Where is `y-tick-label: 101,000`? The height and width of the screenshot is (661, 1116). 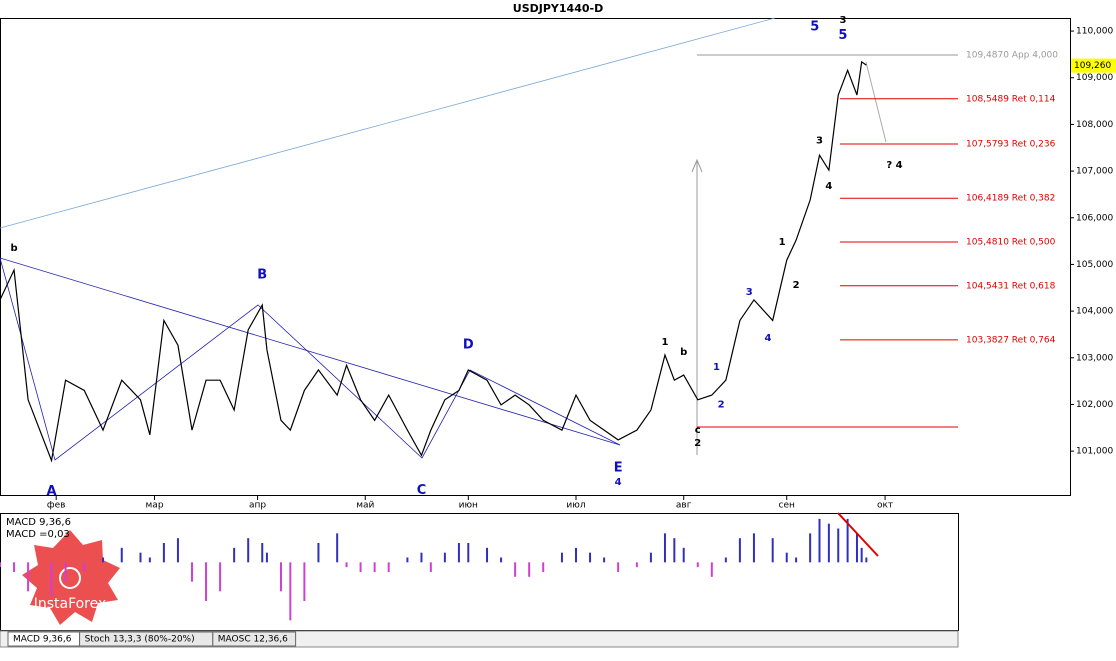
y-tick-label: 101,000 is located at coordinates (1094, 452).